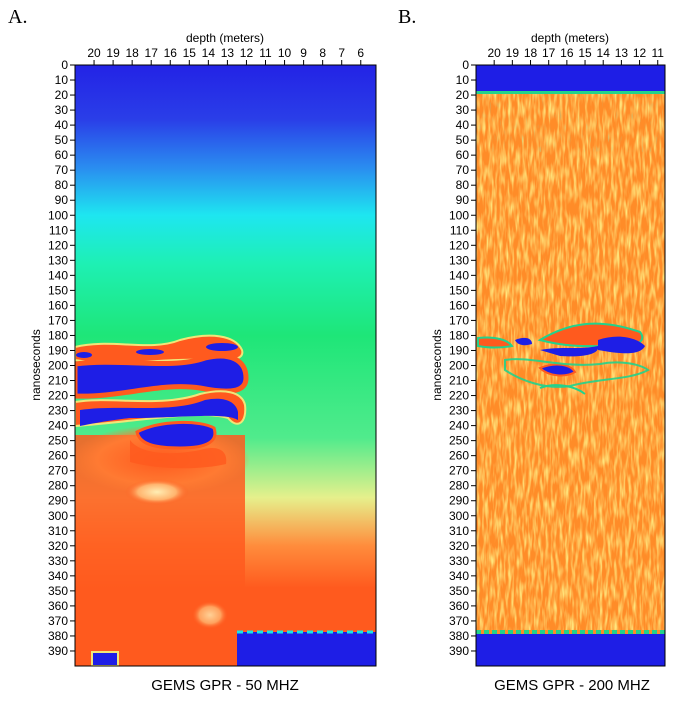 The height and width of the screenshot is (701, 676). I want to click on xtick-label-b: 19, so click(513, 53).